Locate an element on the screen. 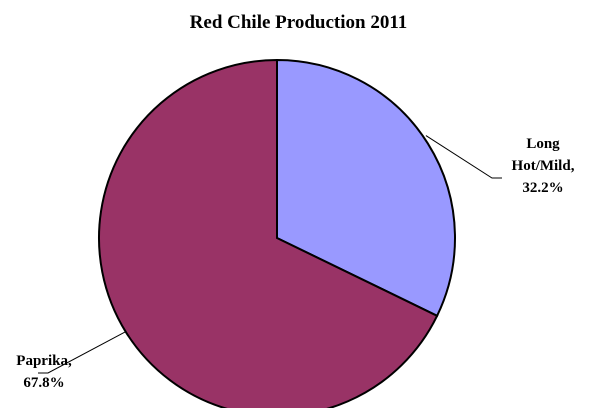  data-label-long-hot-mild: Long Hot/Mild, 32.2% is located at coordinates (543, 166).